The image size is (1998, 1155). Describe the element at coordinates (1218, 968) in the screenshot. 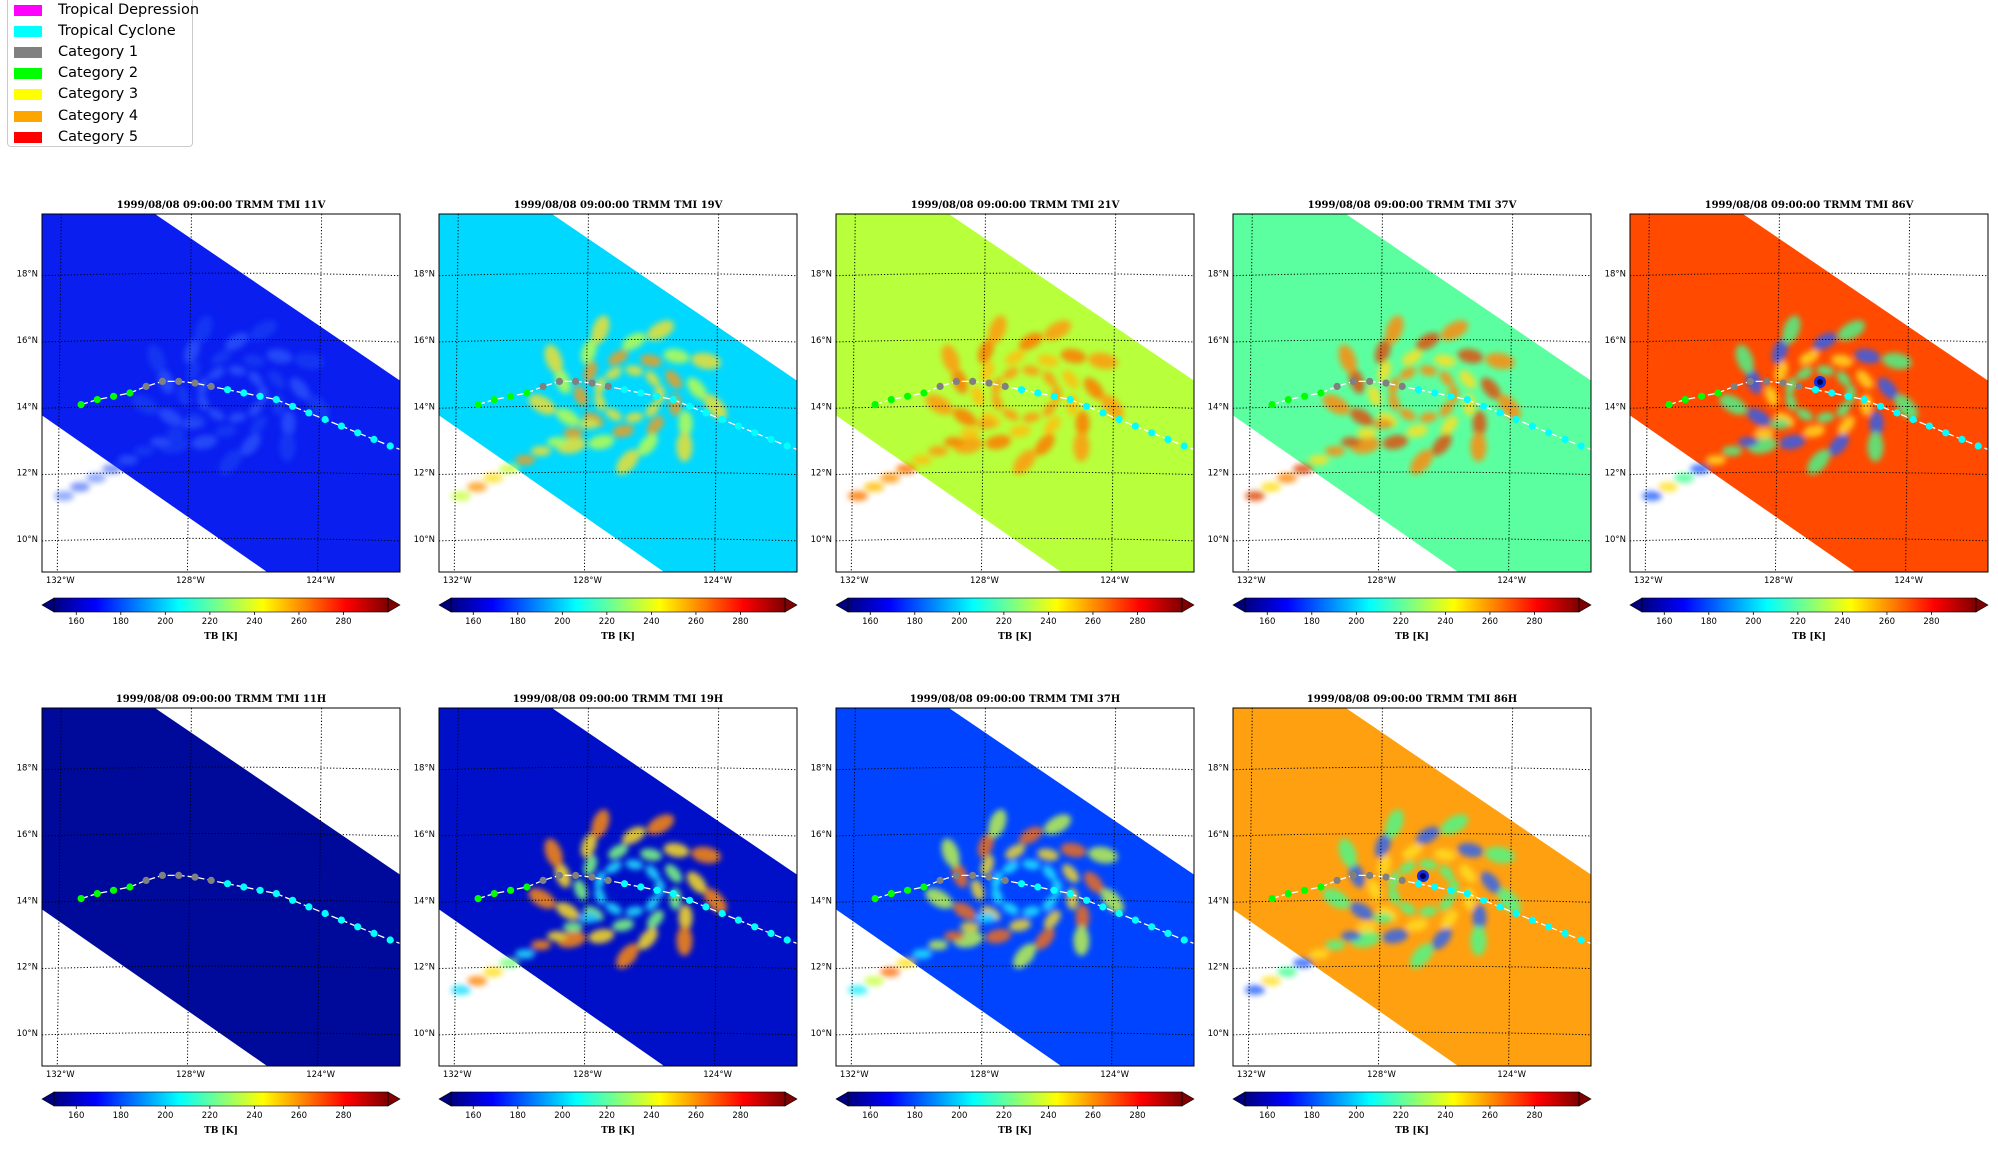

I see `y-tick-label: 12°N` at that location.